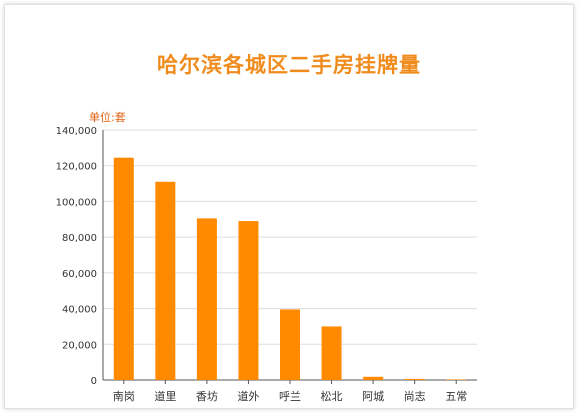  Describe the element at coordinates (165, 396) in the screenshot. I see `x-tick-label: 道里` at that location.